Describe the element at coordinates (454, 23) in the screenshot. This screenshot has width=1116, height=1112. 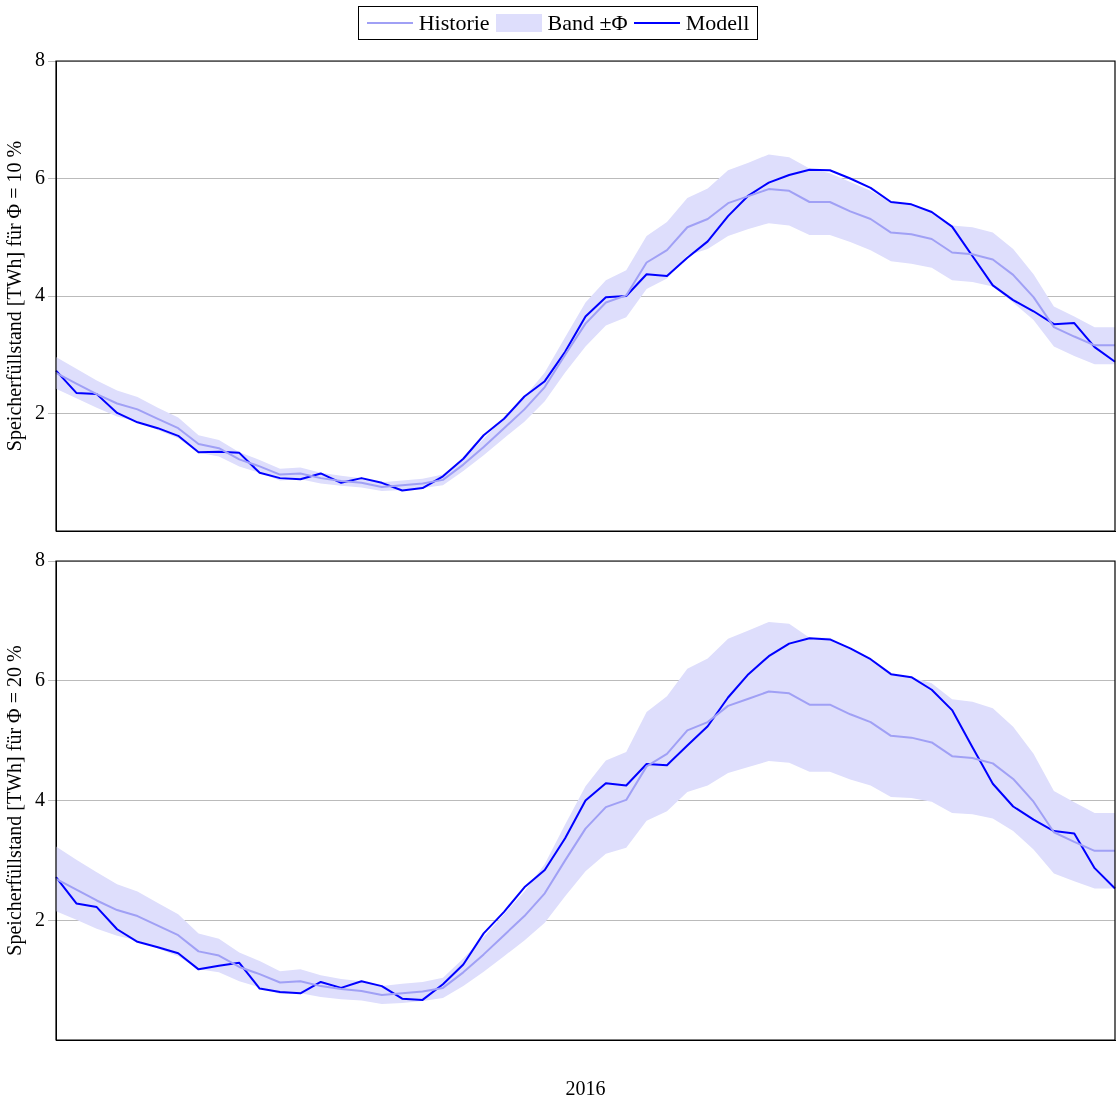
I see `legend-label: Historie` at that location.